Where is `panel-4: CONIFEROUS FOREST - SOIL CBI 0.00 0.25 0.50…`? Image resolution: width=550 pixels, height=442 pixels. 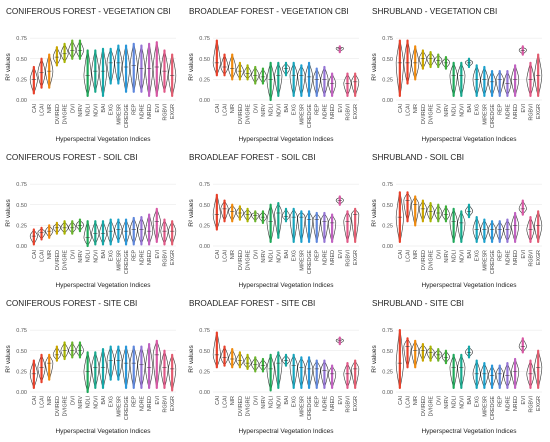
panel-4: CONIFEROUS FOREST - SOIL CBI 0.00 0.25 0.50… is located at coordinates (90, 221).